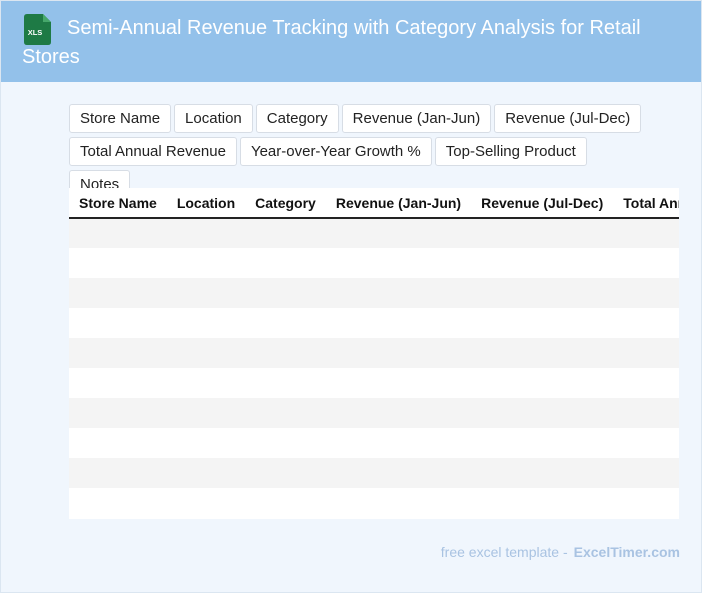 This screenshot has width=702, height=593. I want to click on column-header: Category, so click(285, 203).